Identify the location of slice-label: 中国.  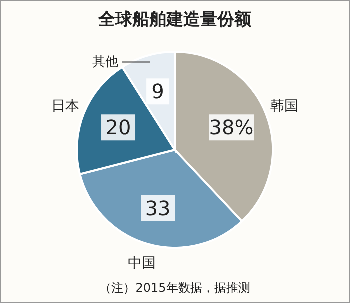
(142, 263).